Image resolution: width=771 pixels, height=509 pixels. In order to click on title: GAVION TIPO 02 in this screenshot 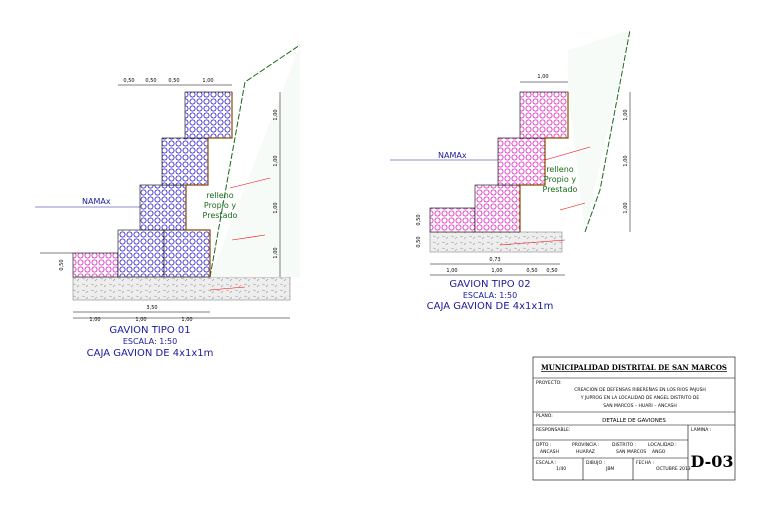, I will do `click(489, 284)`.